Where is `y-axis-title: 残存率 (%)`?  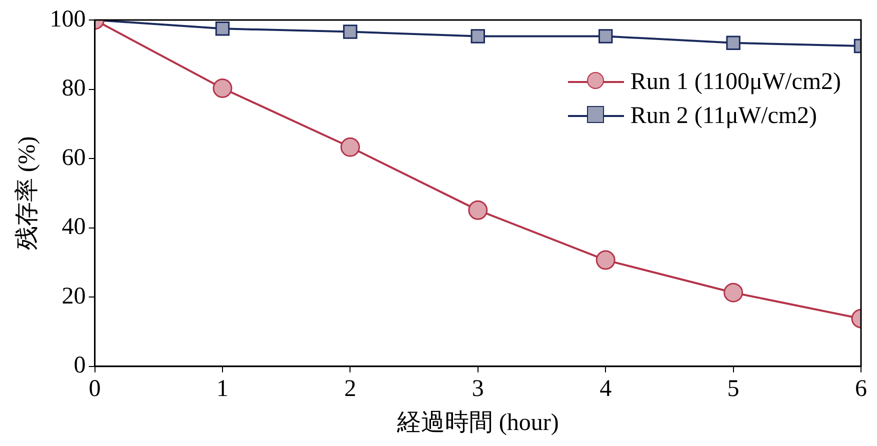 y-axis-title: 残存率 (%) is located at coordinates (27, 193).